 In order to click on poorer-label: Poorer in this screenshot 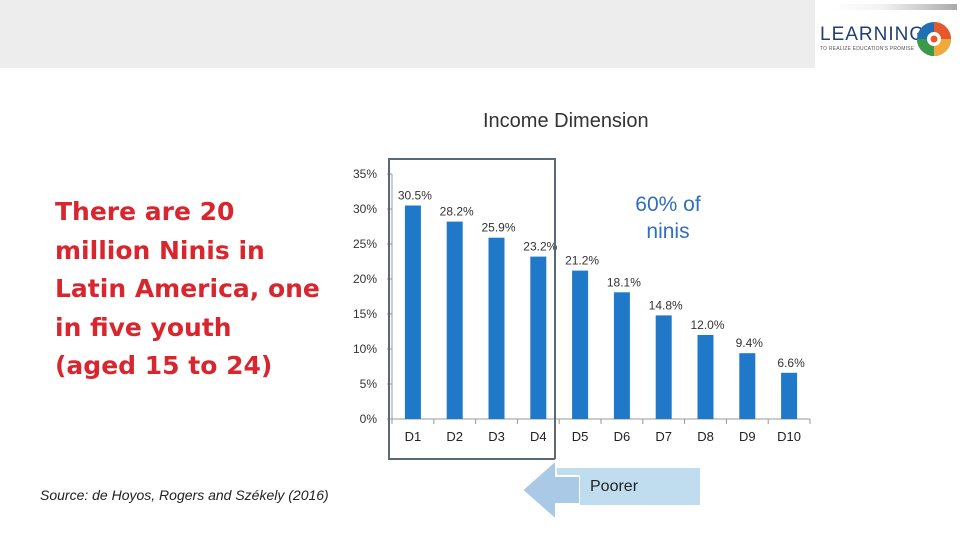, I will do `click(614, 486)`.